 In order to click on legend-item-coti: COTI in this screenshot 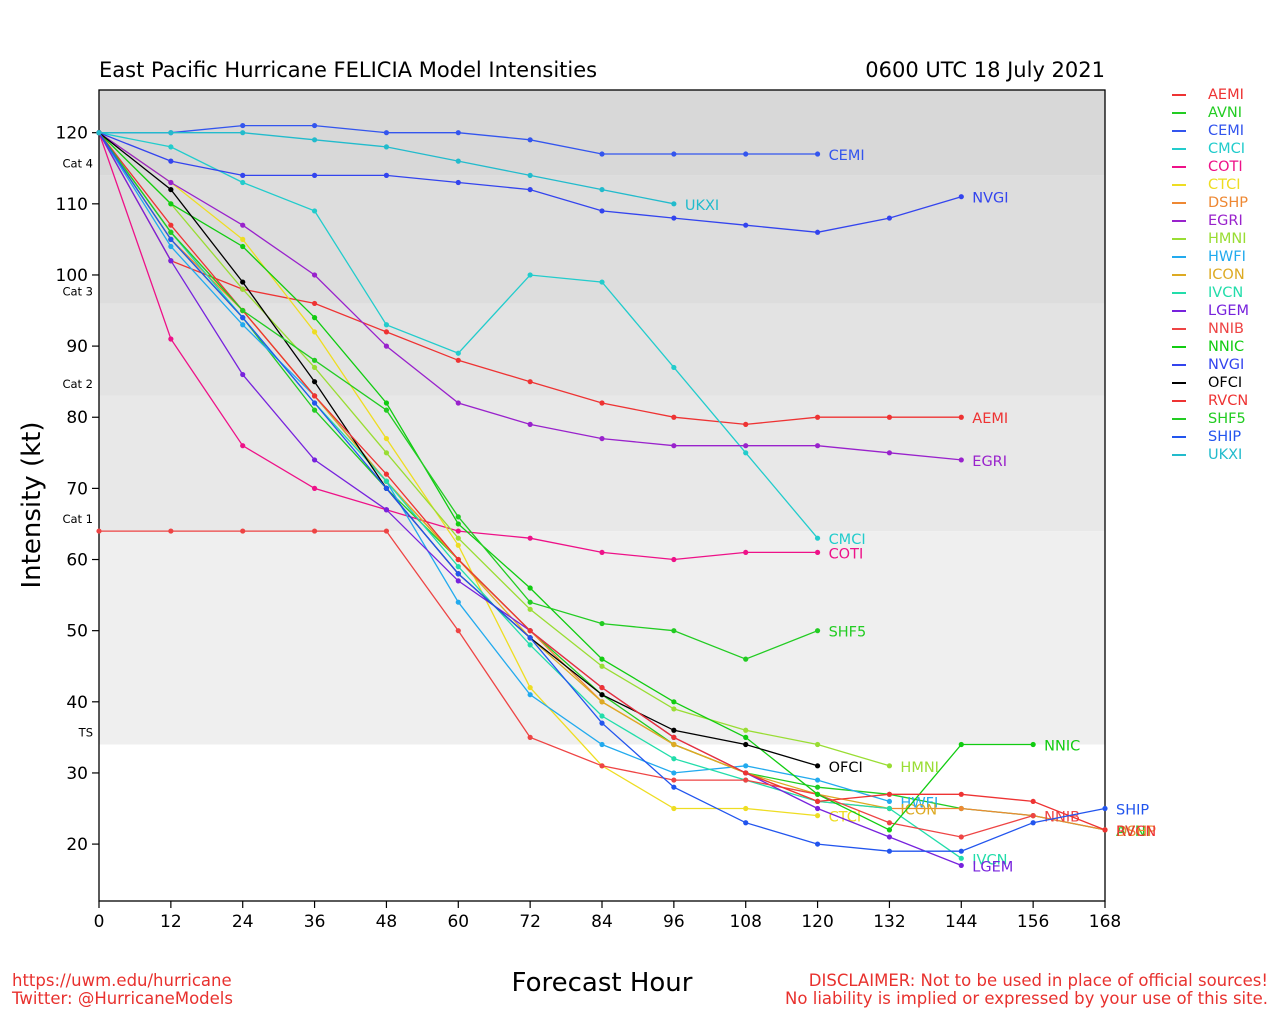, I will do `click(1210, 167)`.